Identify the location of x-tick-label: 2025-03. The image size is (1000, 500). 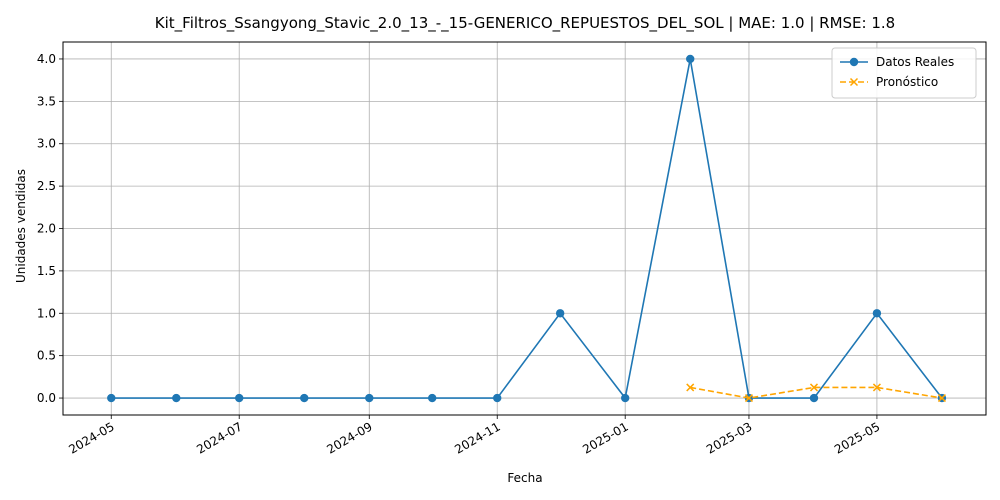
(729, 437).